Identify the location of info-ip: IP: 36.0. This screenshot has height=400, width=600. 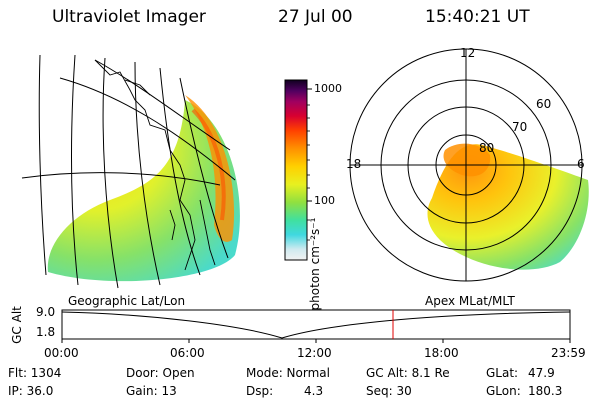
(31, 391).